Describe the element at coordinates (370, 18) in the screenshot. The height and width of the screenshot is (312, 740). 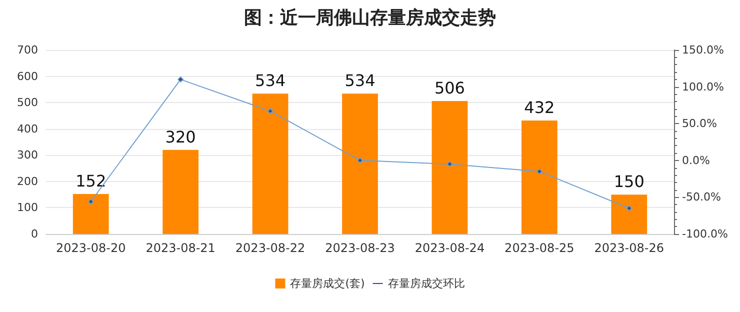
I see `chart-title: 图：近一周佛山存量房成交走势` at that location.